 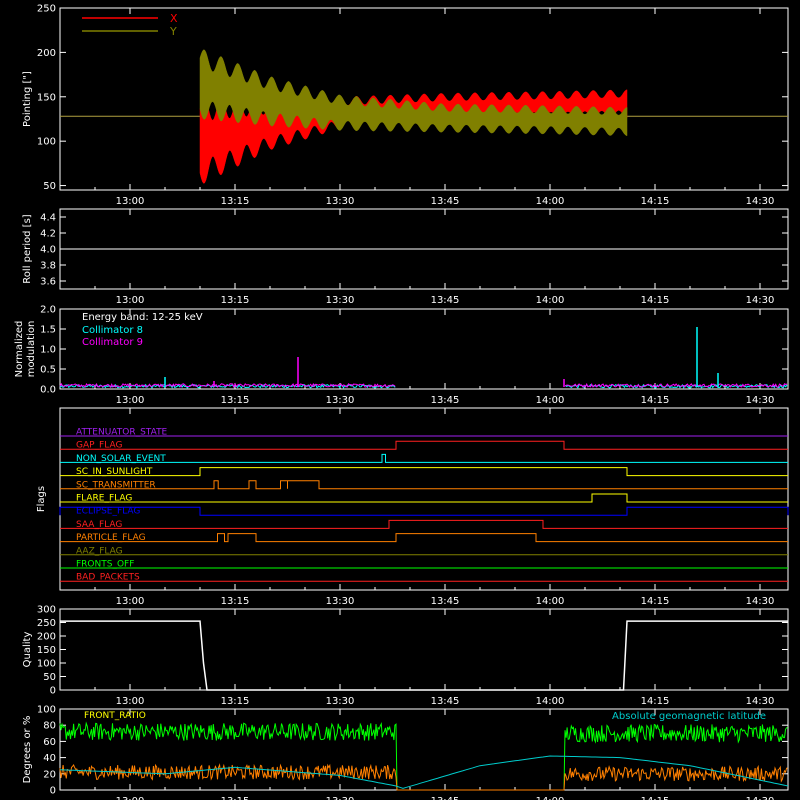 I want to click on modulation-xtick-label: 13:30, so click(x=340, y=400).